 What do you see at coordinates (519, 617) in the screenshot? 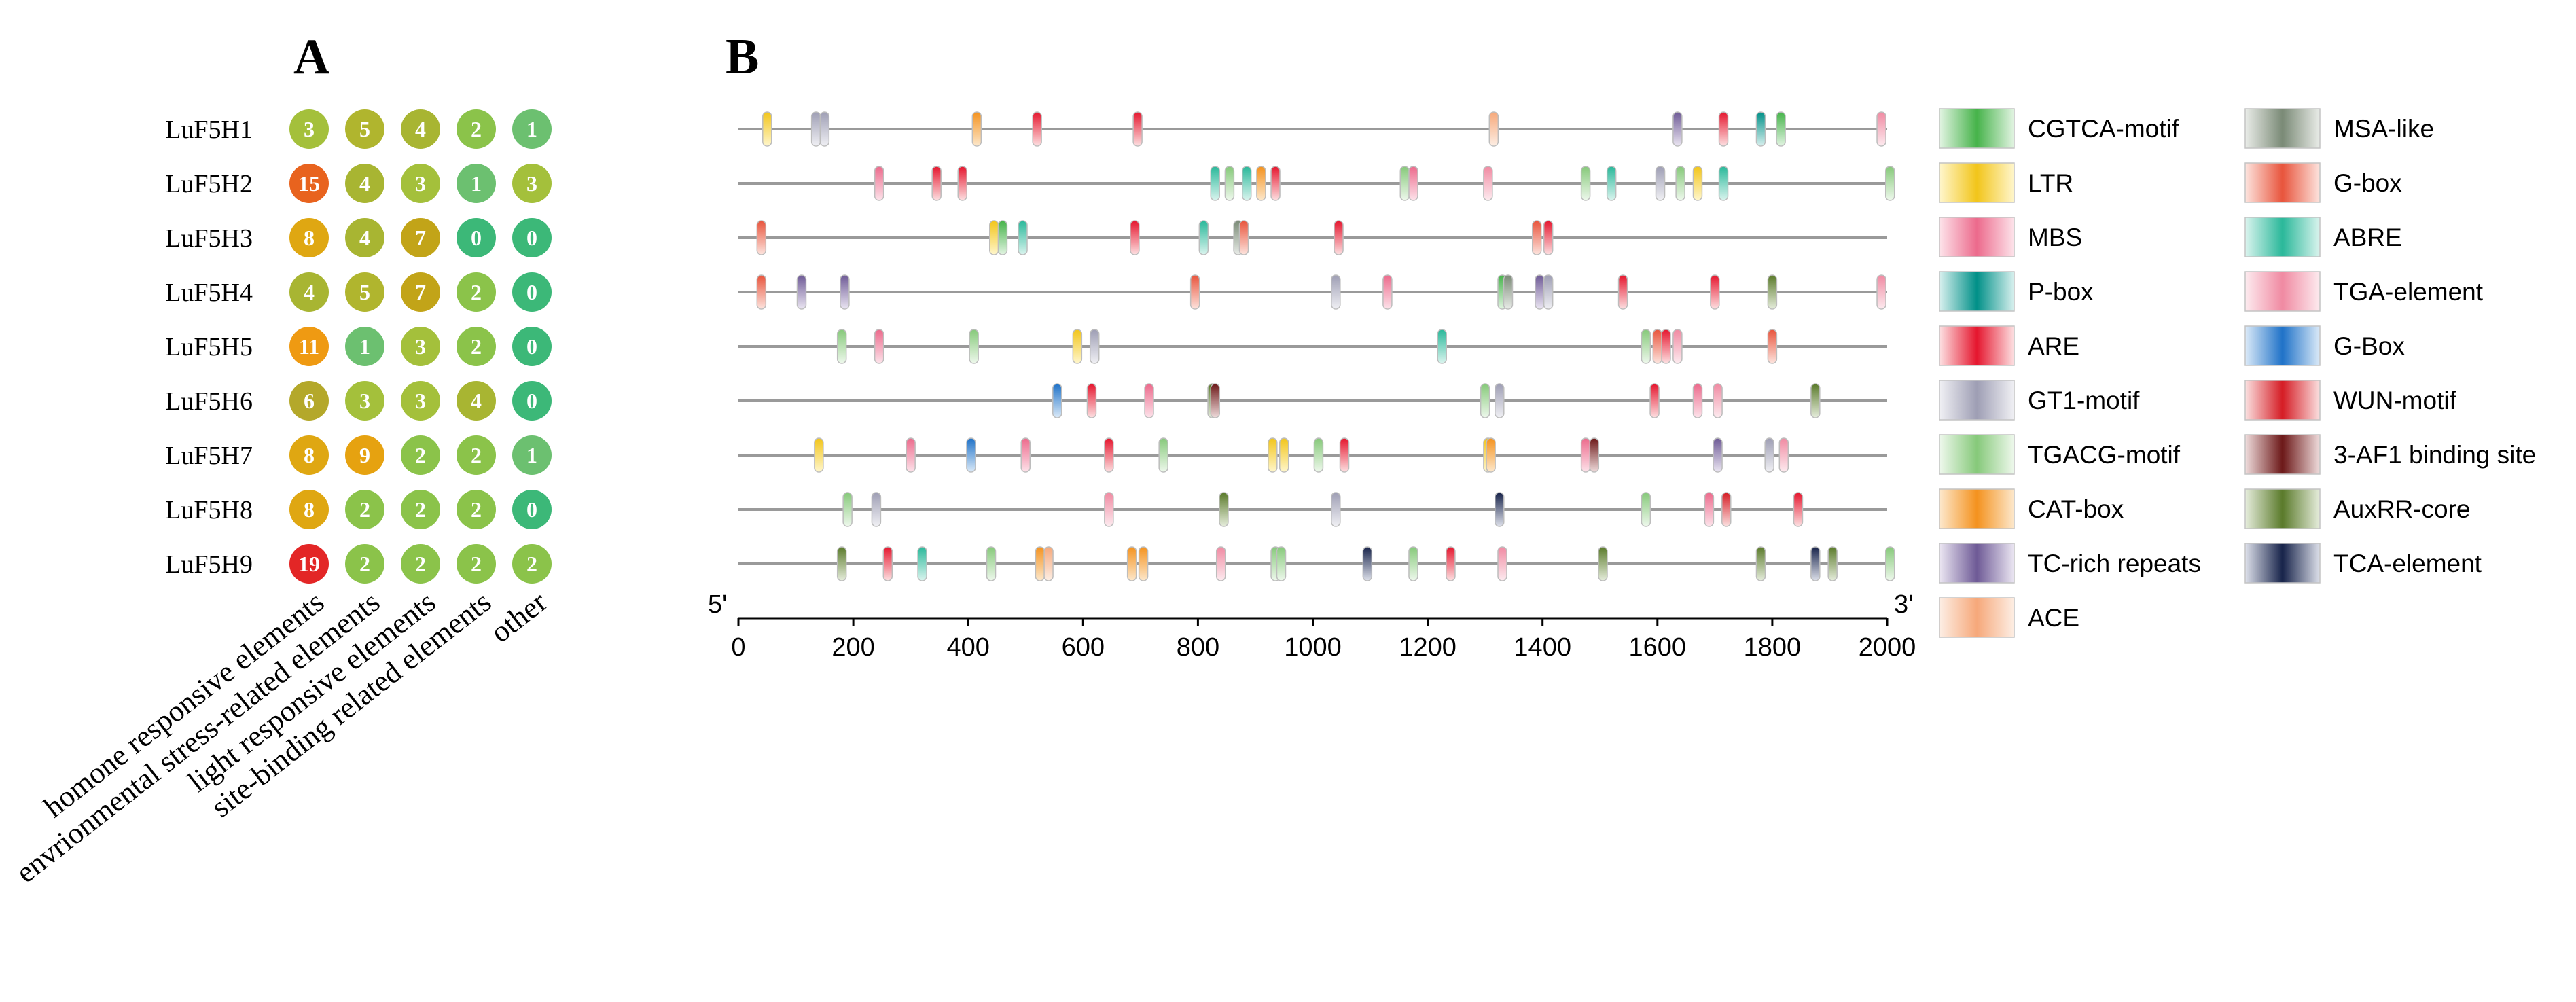
I see `category-label-other: other` at bounding box center [519, 617].